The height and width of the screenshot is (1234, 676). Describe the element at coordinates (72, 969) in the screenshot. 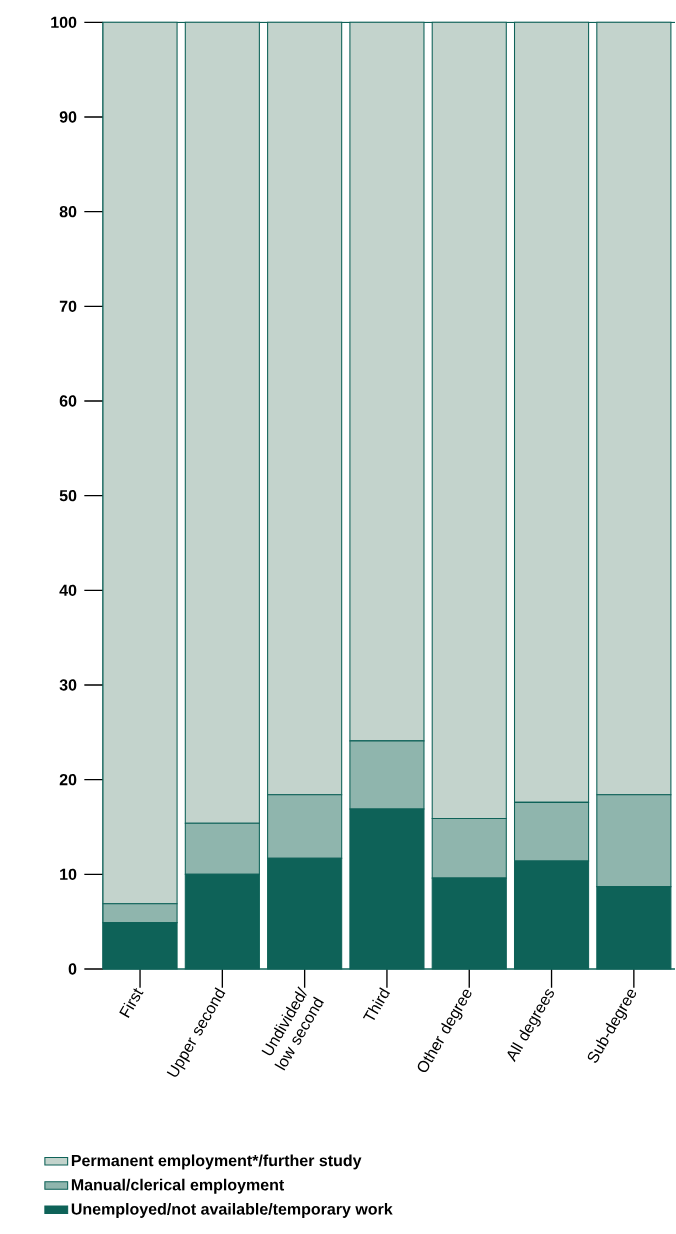

I see `y-tick-label: 0` at that location.